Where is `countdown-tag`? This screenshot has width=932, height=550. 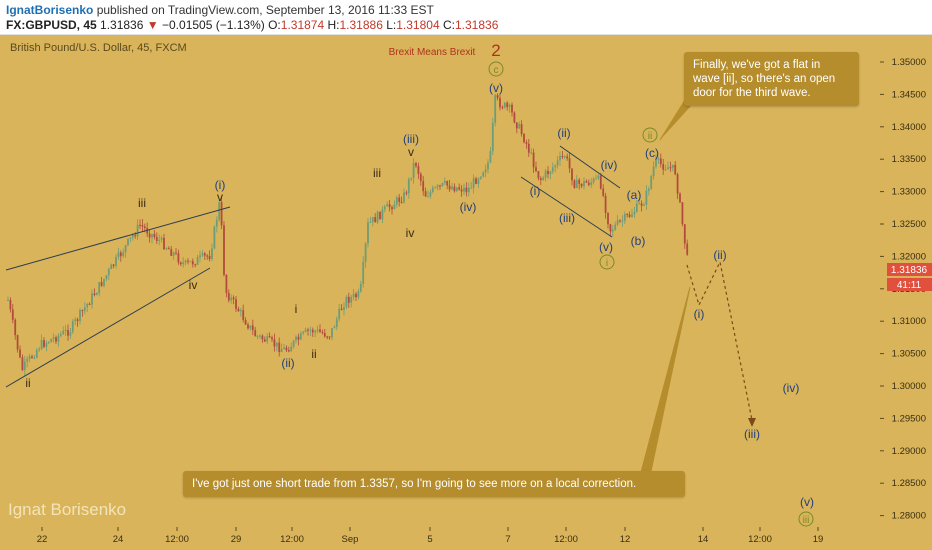 countdown-tag is located at coordinates (909, 284).